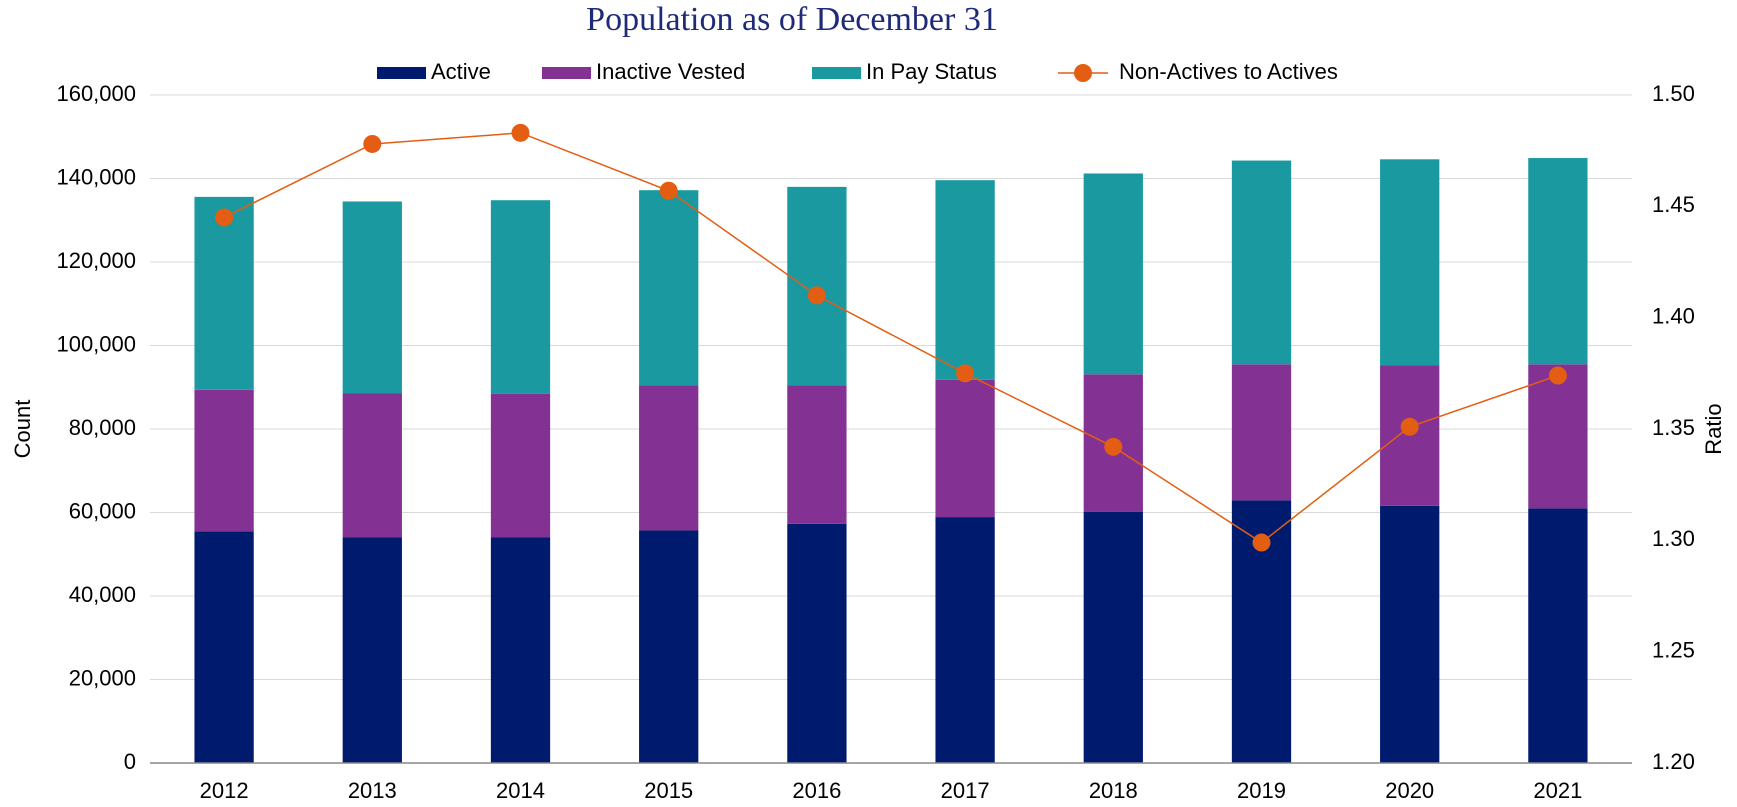 Image resolution: width=1737 pixels, height=807 pixels. What do you see at coordinates (130, 761) in the screenshot?
I see `y-tick-label: 0` at bounding box center [130, 761].